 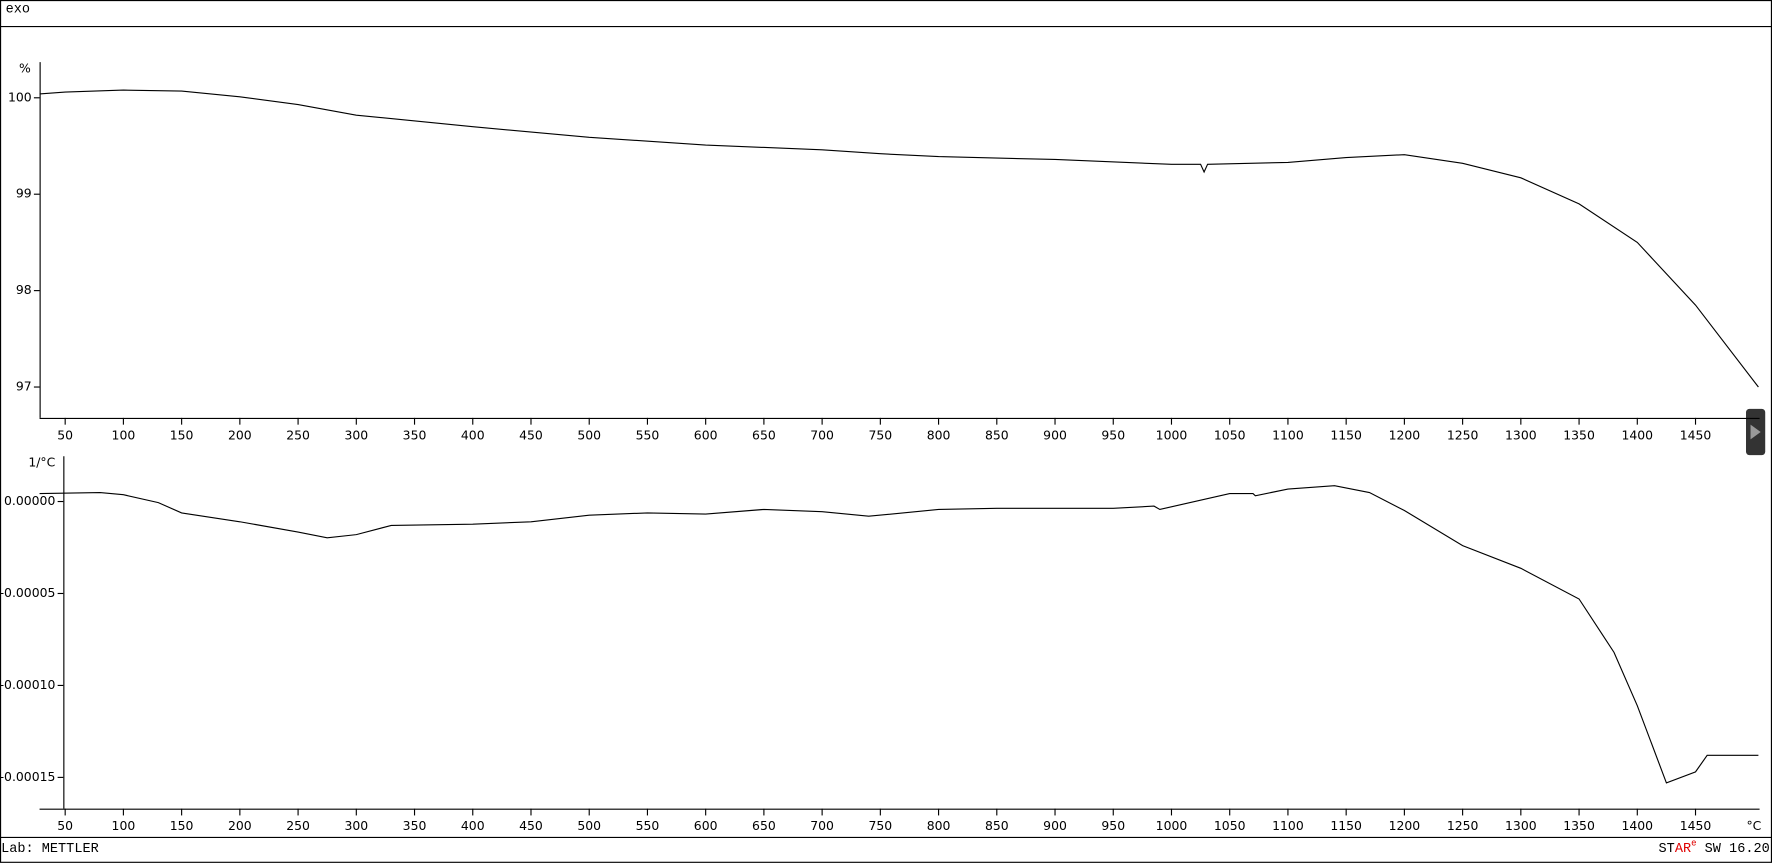 I want to click on software-label: STARe SW 16.20, so click(x=1714, y=847).